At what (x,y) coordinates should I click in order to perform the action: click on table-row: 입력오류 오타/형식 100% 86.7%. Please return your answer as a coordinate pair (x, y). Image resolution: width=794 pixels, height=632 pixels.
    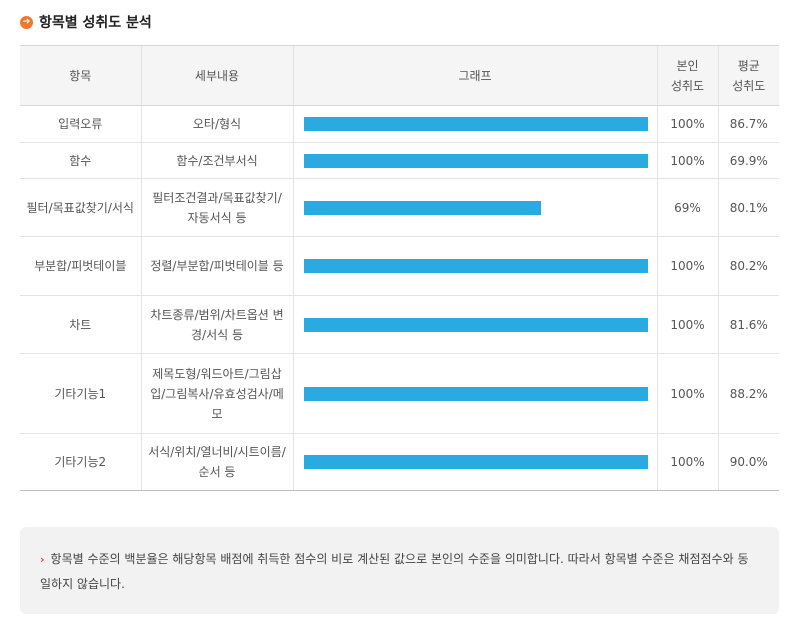
    Looking at the image, I should click on (399, 124).